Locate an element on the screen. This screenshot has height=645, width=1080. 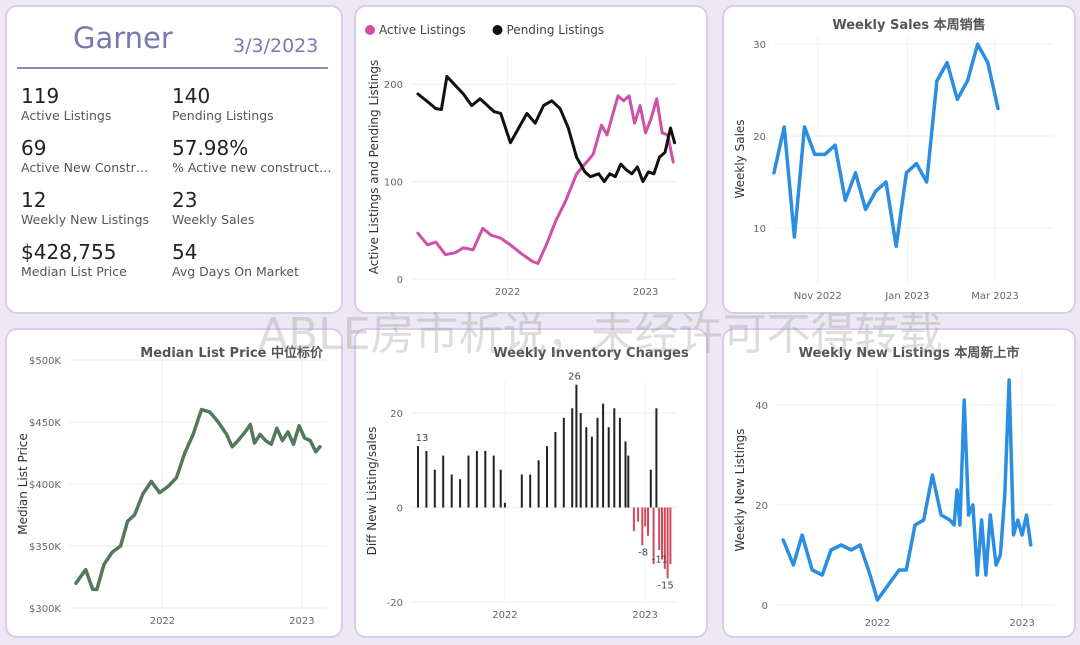
metric-label: Weekly New Listings is located at coordinates (85, 219).